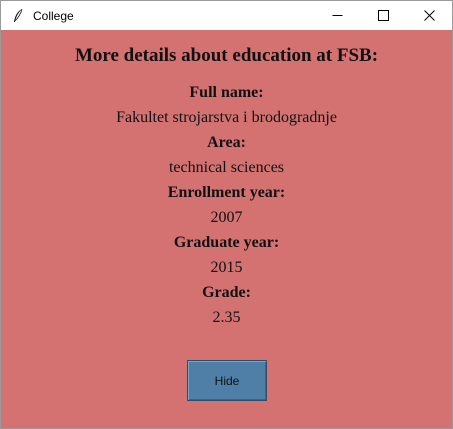 Image resolution: width=453 pixels, height=429 pixels. Describe the element at coordinates (226, 242) in the screenshot. I see `graduate-year-label: Graduate year:` at that location.